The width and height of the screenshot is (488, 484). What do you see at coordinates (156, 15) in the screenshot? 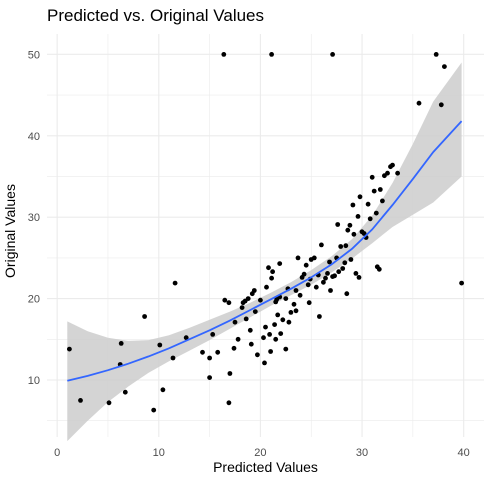
I see `chart-title: Predicted vs. Original Values` at bounding box center [156, 15].